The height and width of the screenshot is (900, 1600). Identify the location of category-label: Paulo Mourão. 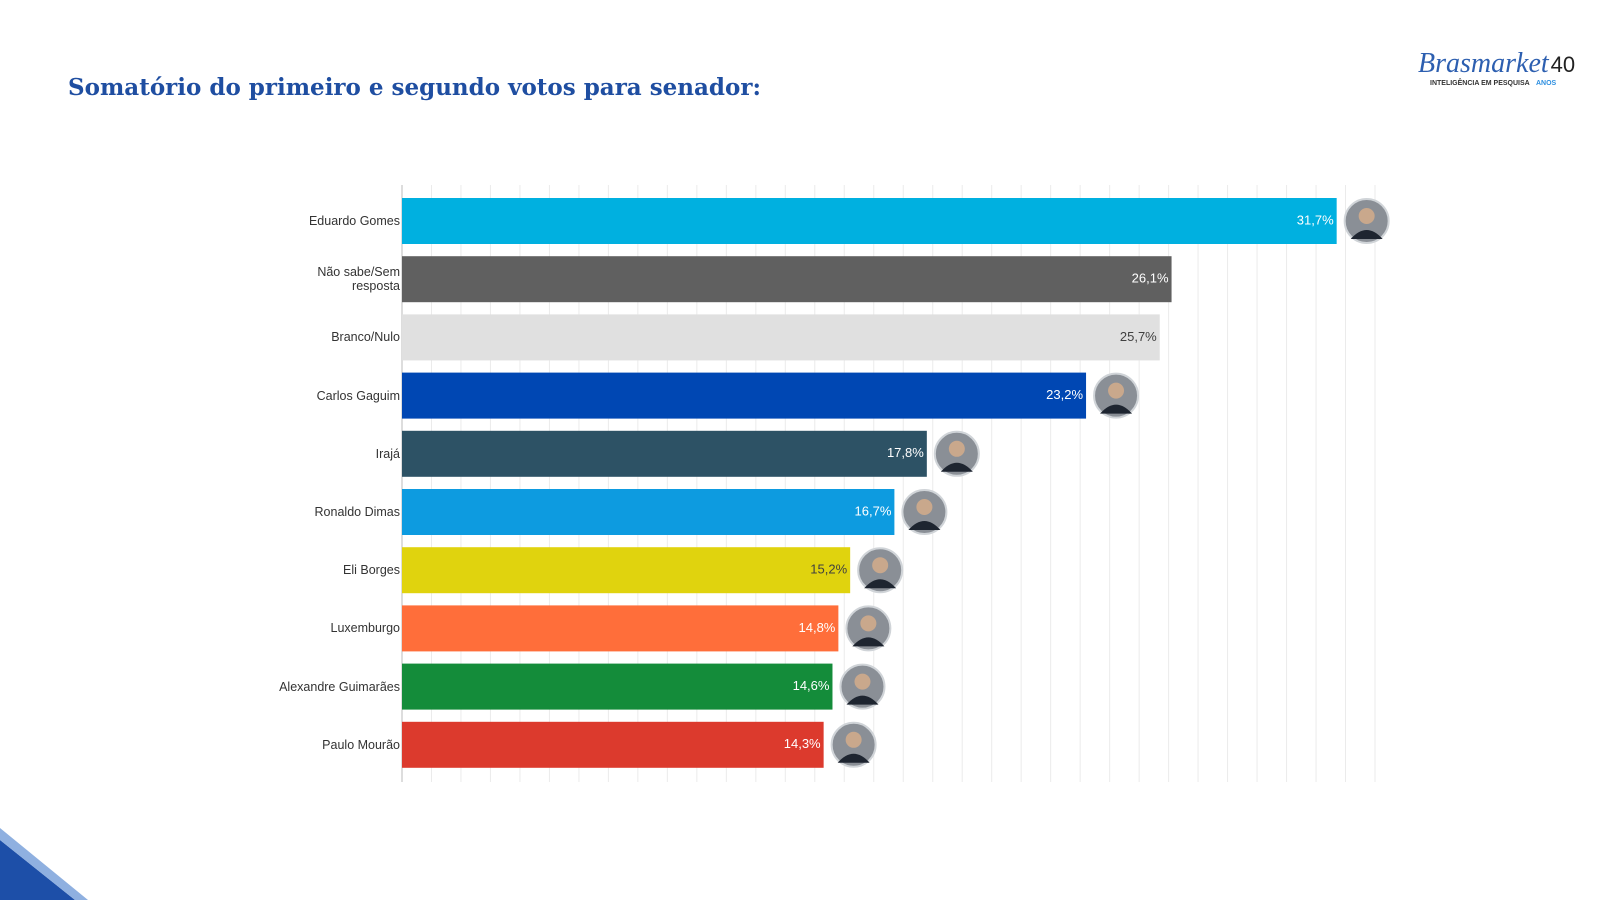
(361, 744).